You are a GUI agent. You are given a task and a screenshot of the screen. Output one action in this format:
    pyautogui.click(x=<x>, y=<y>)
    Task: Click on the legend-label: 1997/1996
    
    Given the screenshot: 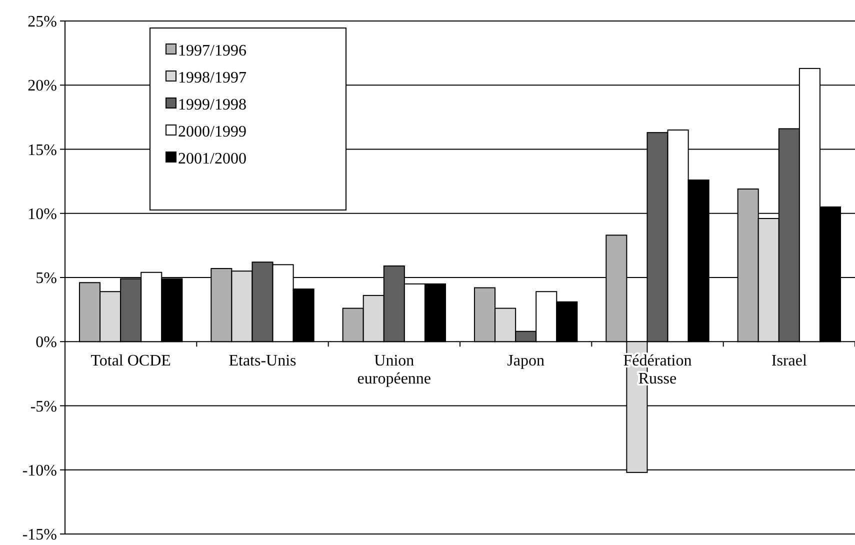 What is the action you would take?
    pyautogui.click(x=212, y=51)
    